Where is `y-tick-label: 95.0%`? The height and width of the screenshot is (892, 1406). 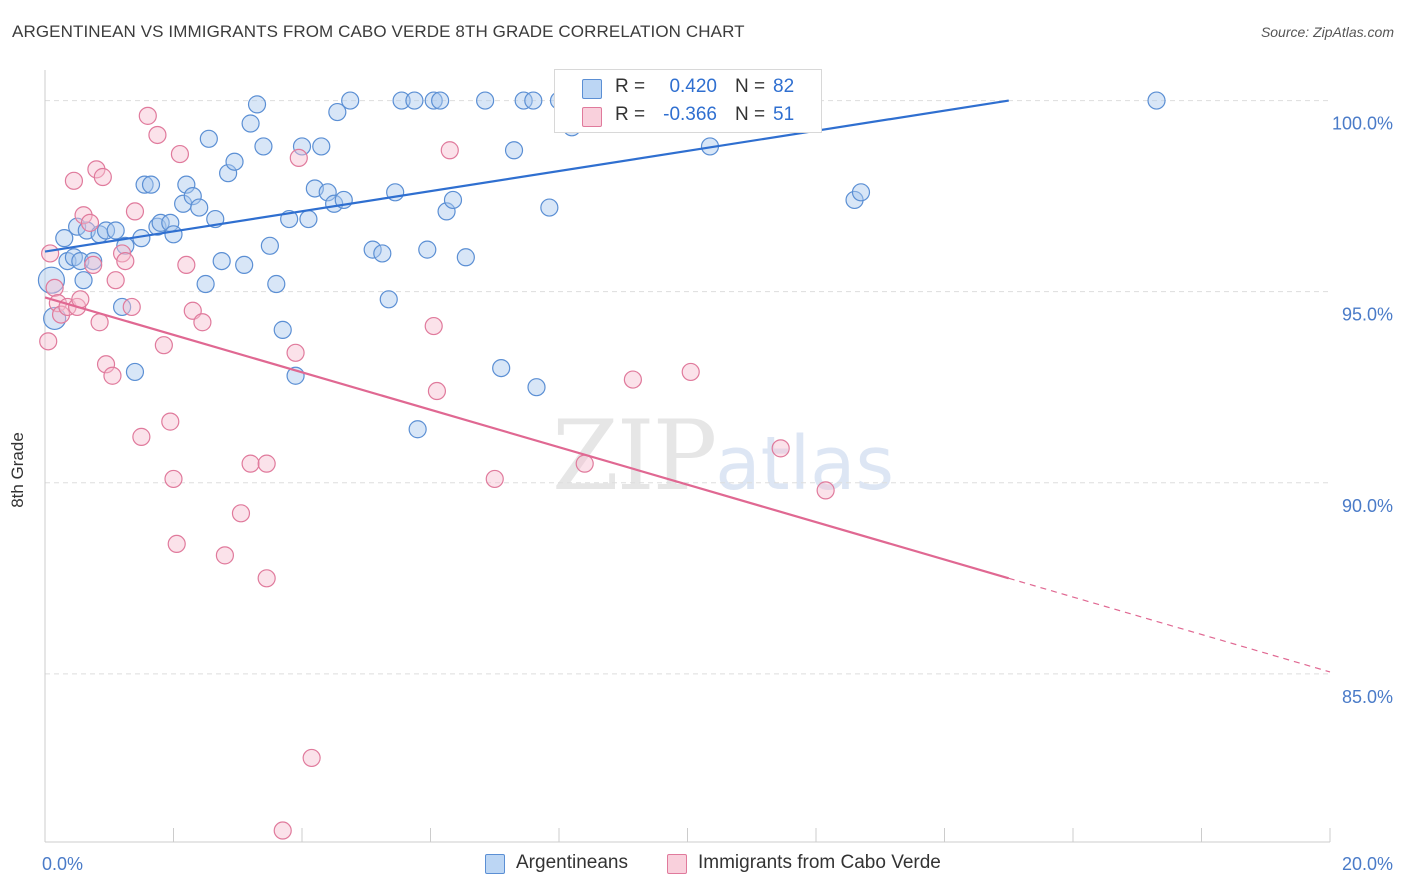
y-tick-label: 95.0% is located at coordinates (1367, 315).